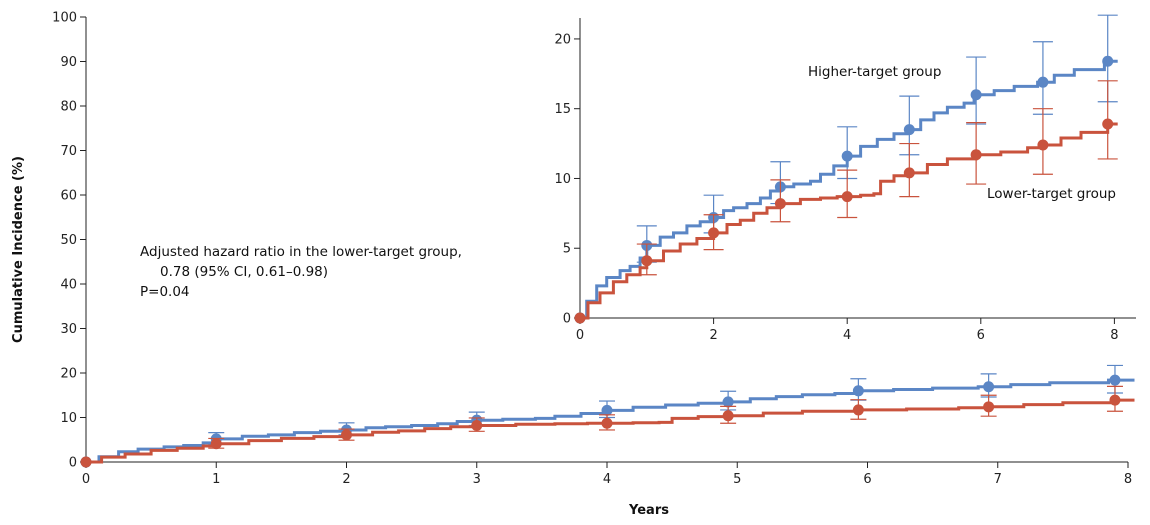 The width and height of the screenshot is (1150, 525). What do you see at coordinates (1051, 194) in the screenshot?
I see `lower-target-label: Lower-target group` at bounding box center [1051, 194].